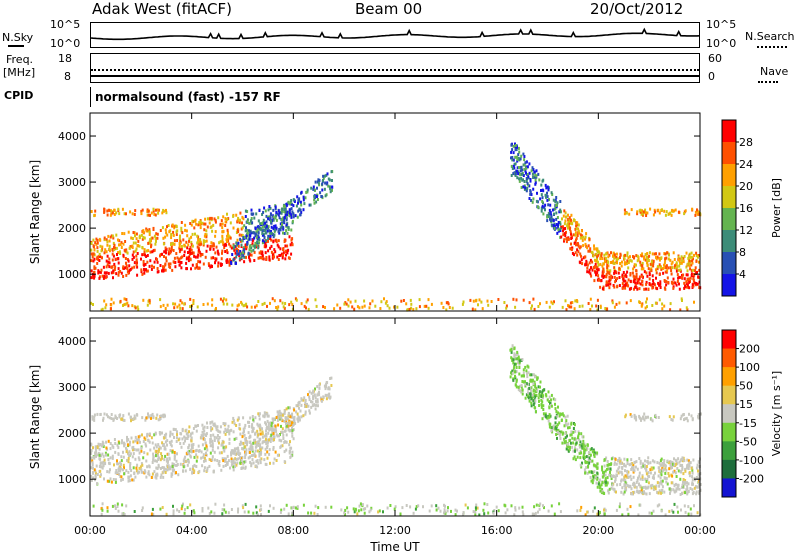 The image size is (800, 554). I want to click on y-tick-label: 2000, so click(72, 433).